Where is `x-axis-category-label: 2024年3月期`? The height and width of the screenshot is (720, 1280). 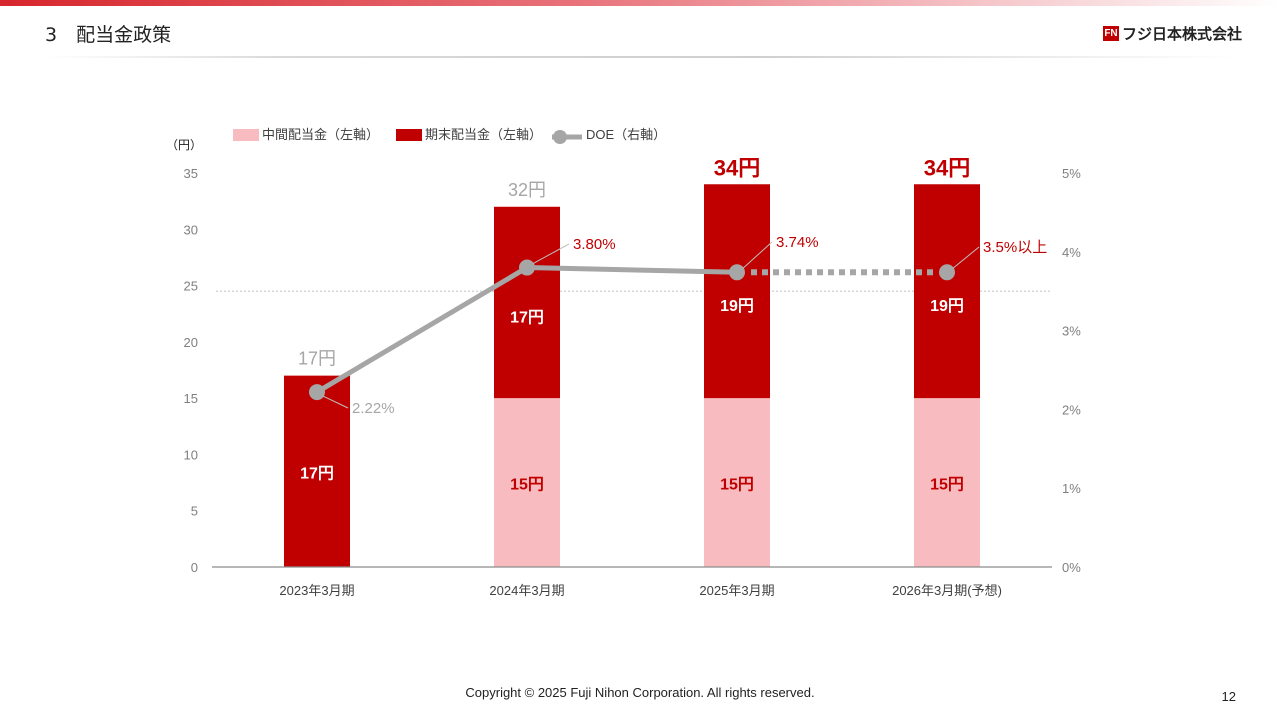
x-axis-category-label: 2024年3月期 is located at coordinates (526, 590).